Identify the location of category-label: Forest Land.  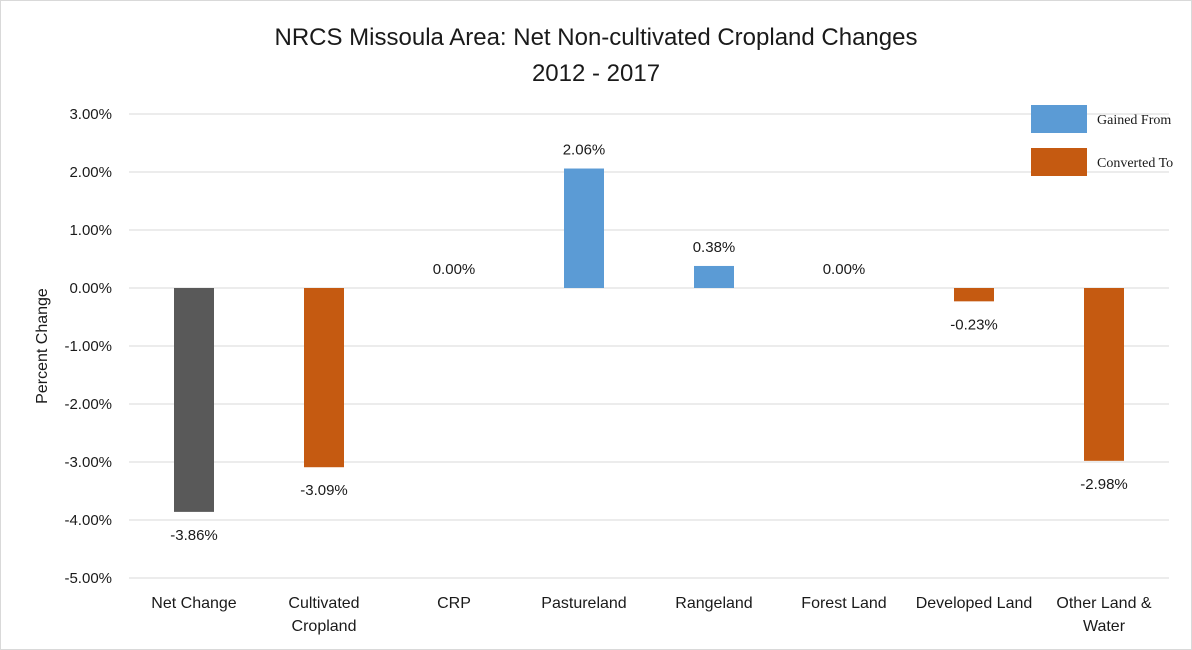
(843, 603).